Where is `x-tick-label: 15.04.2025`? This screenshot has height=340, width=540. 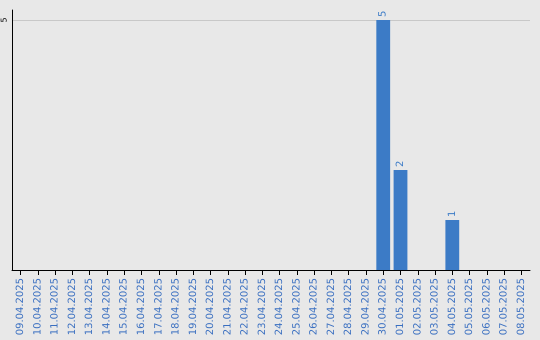
x-tick-label: 15.04.2025 is located at coordinates (124, 307).